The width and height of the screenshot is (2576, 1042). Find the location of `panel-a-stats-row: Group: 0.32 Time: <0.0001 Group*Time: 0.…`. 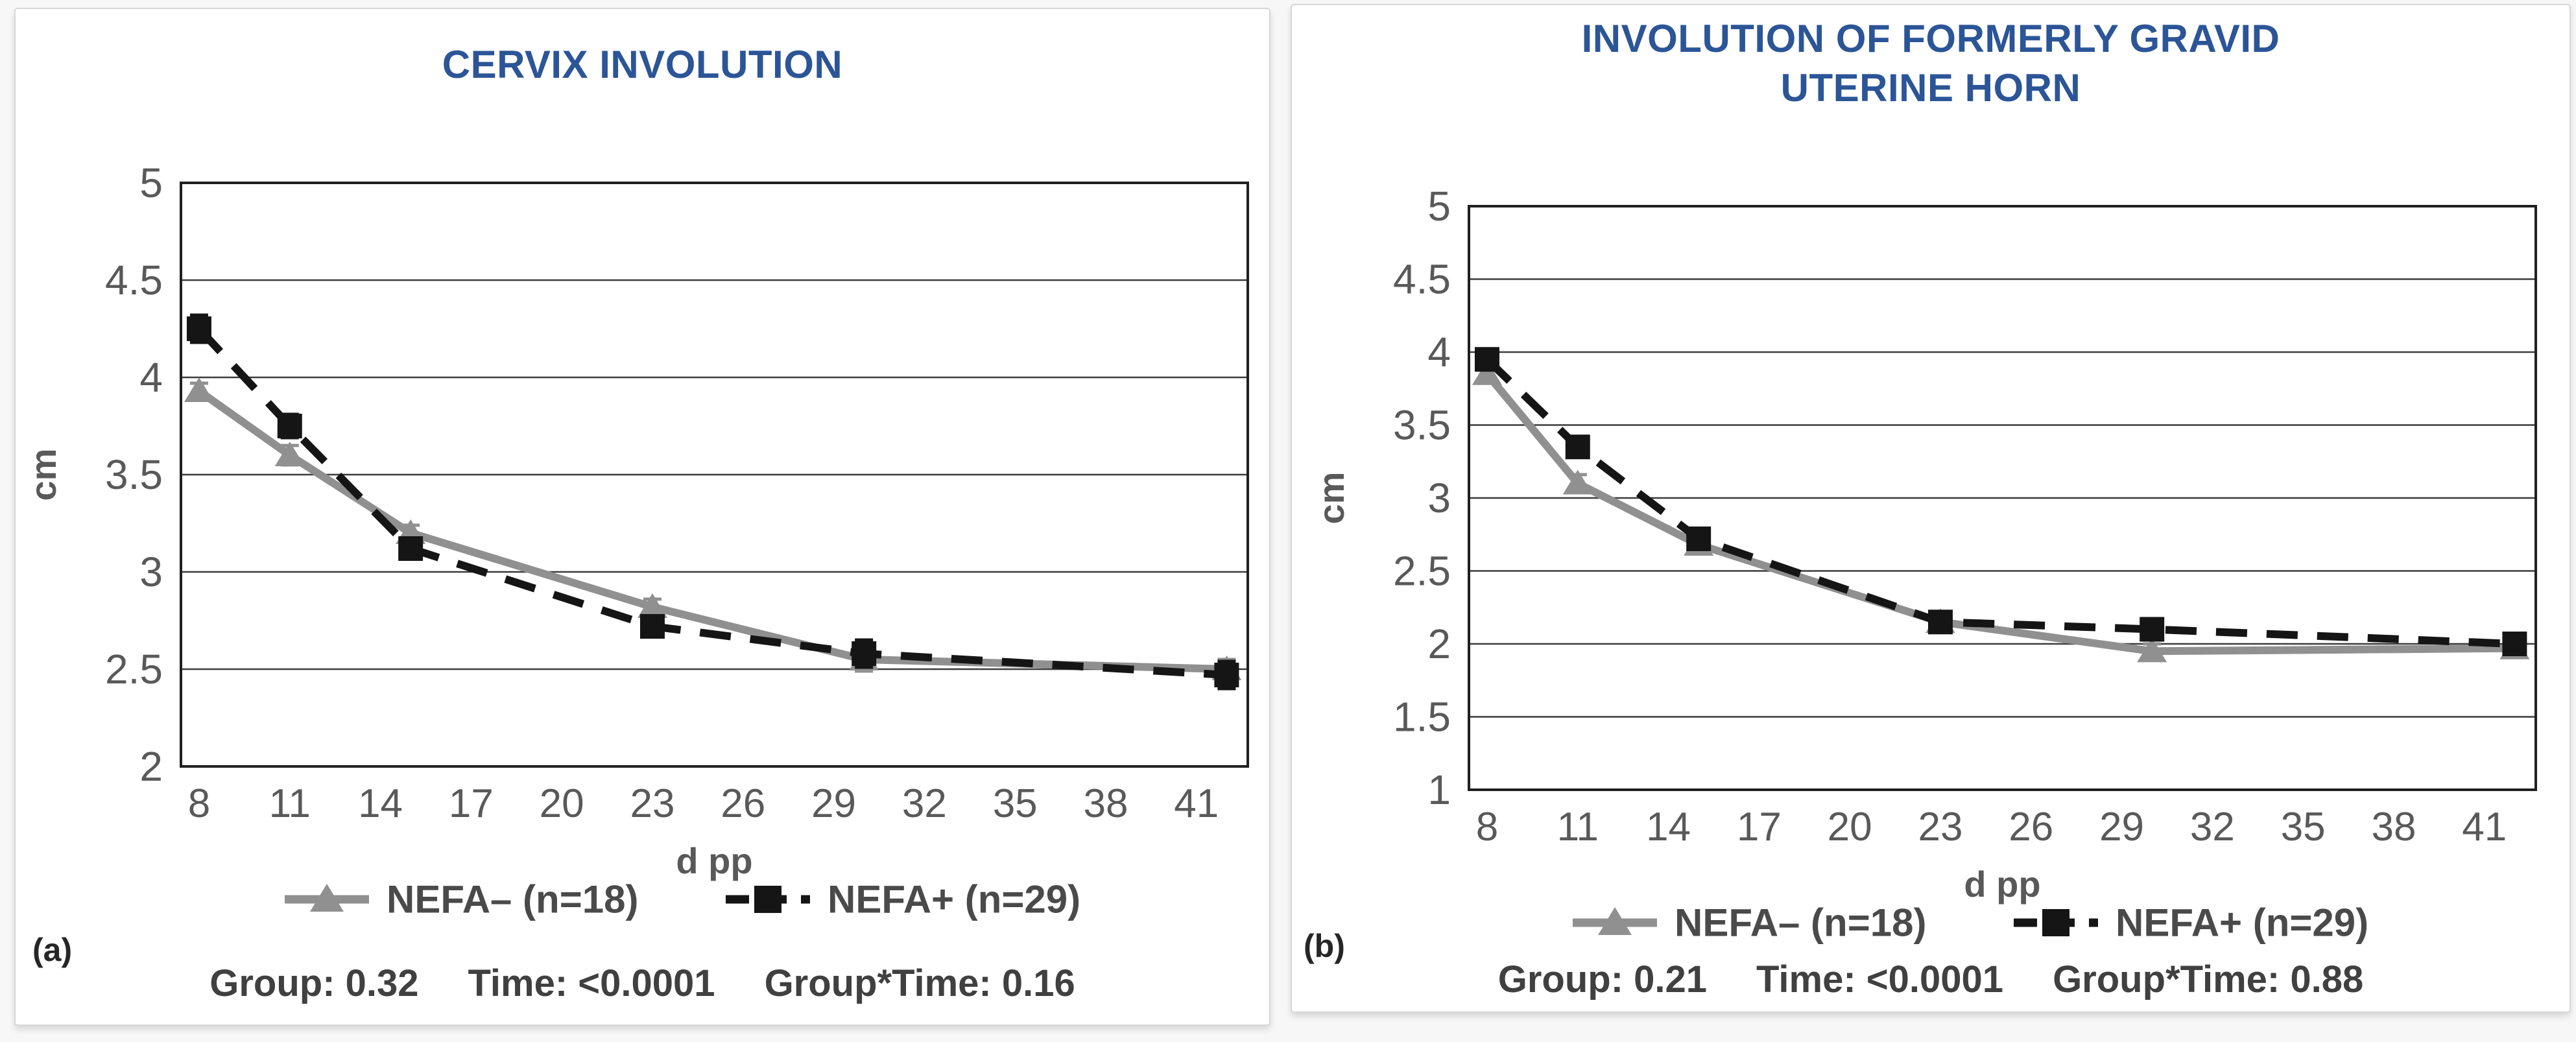

panel-a-stats-row: Group: 0.32 Time: <0.0001 Group*Time: 0.… is located at coordinates (642, 984).